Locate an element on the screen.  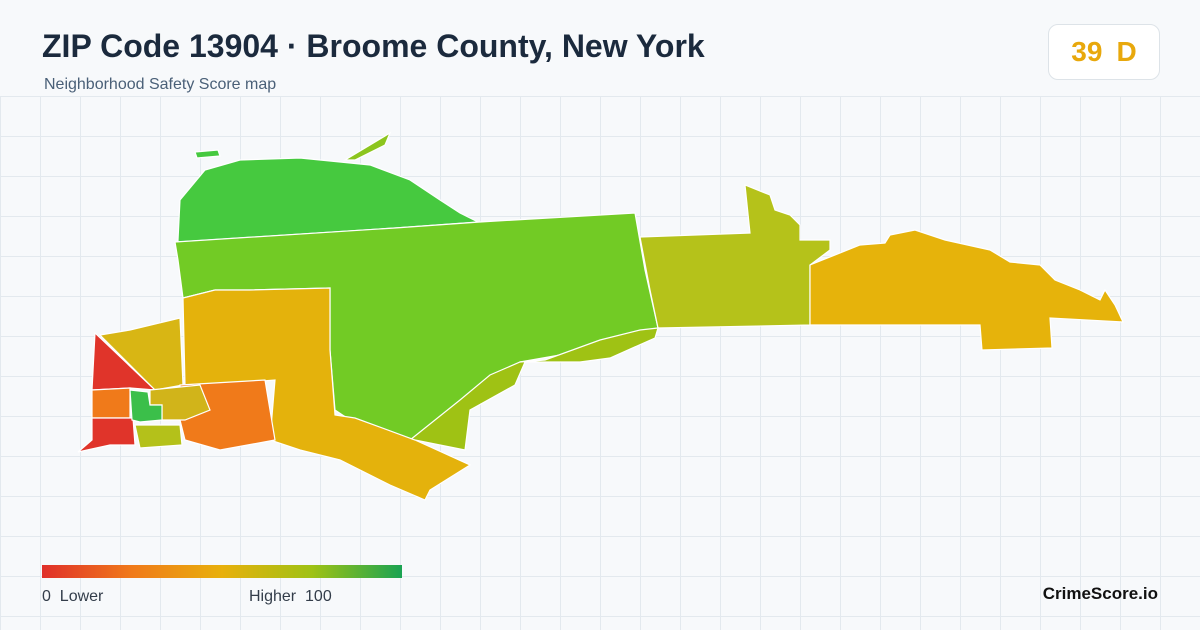
subtitle: Neighborhood Safety Score map is located at coordinates (160, 84).